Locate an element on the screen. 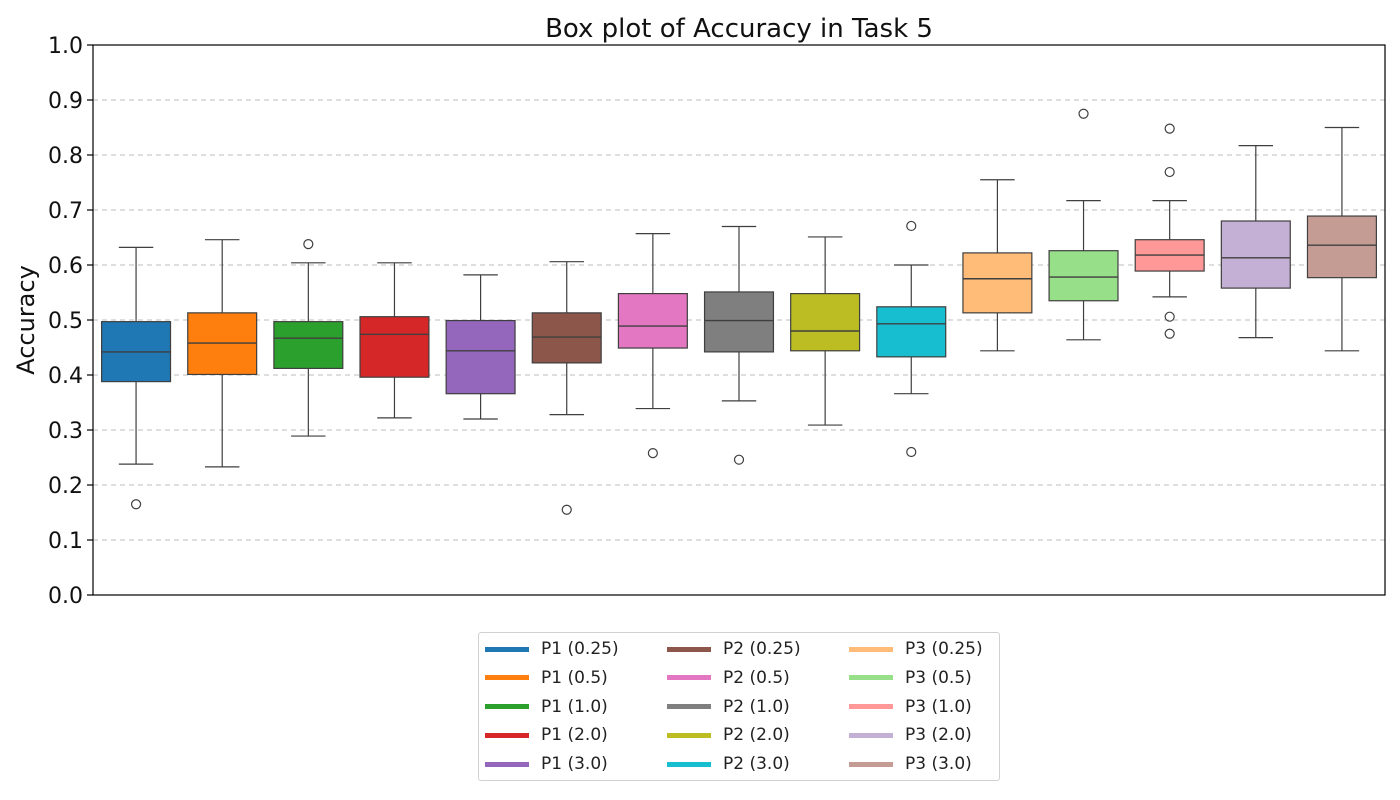  legend-item: P1 (3.0) is located at coordinates (546, 764).